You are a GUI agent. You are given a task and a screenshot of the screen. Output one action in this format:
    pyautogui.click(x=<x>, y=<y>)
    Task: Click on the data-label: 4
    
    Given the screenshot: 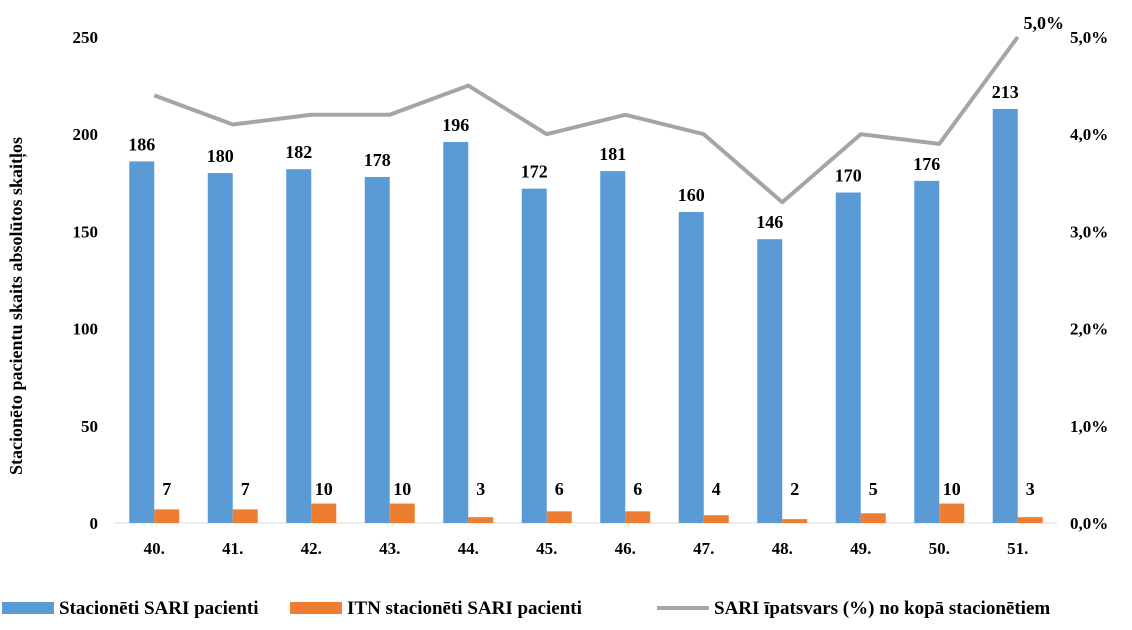 What is the action you would take?
    pyautogui.click(x=716, y=489)
    